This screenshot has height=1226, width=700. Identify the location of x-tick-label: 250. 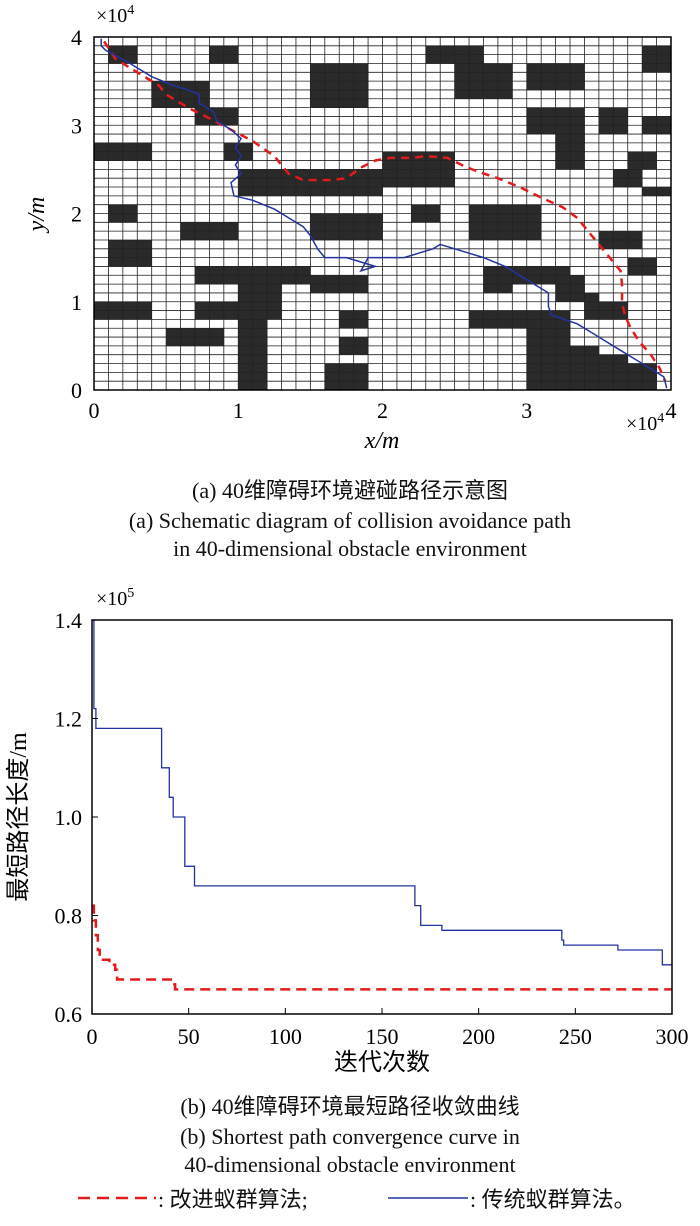
(575, 1036).